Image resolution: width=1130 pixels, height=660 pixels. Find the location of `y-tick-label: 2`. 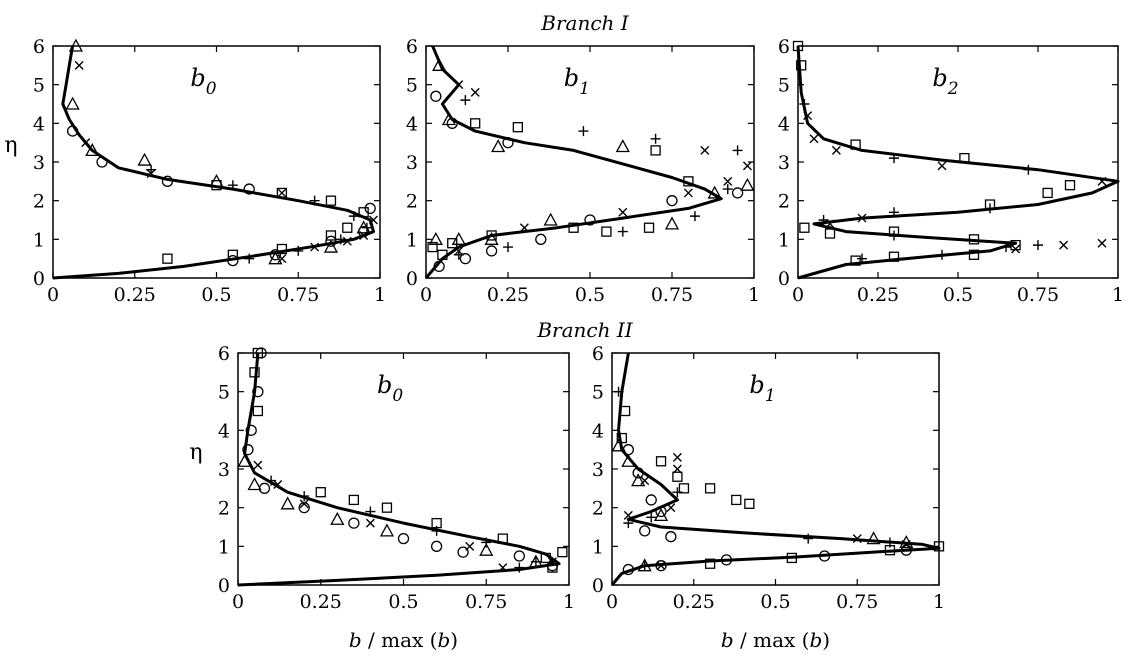

y-tick-label: 2 is located at coordinates (224, 509).